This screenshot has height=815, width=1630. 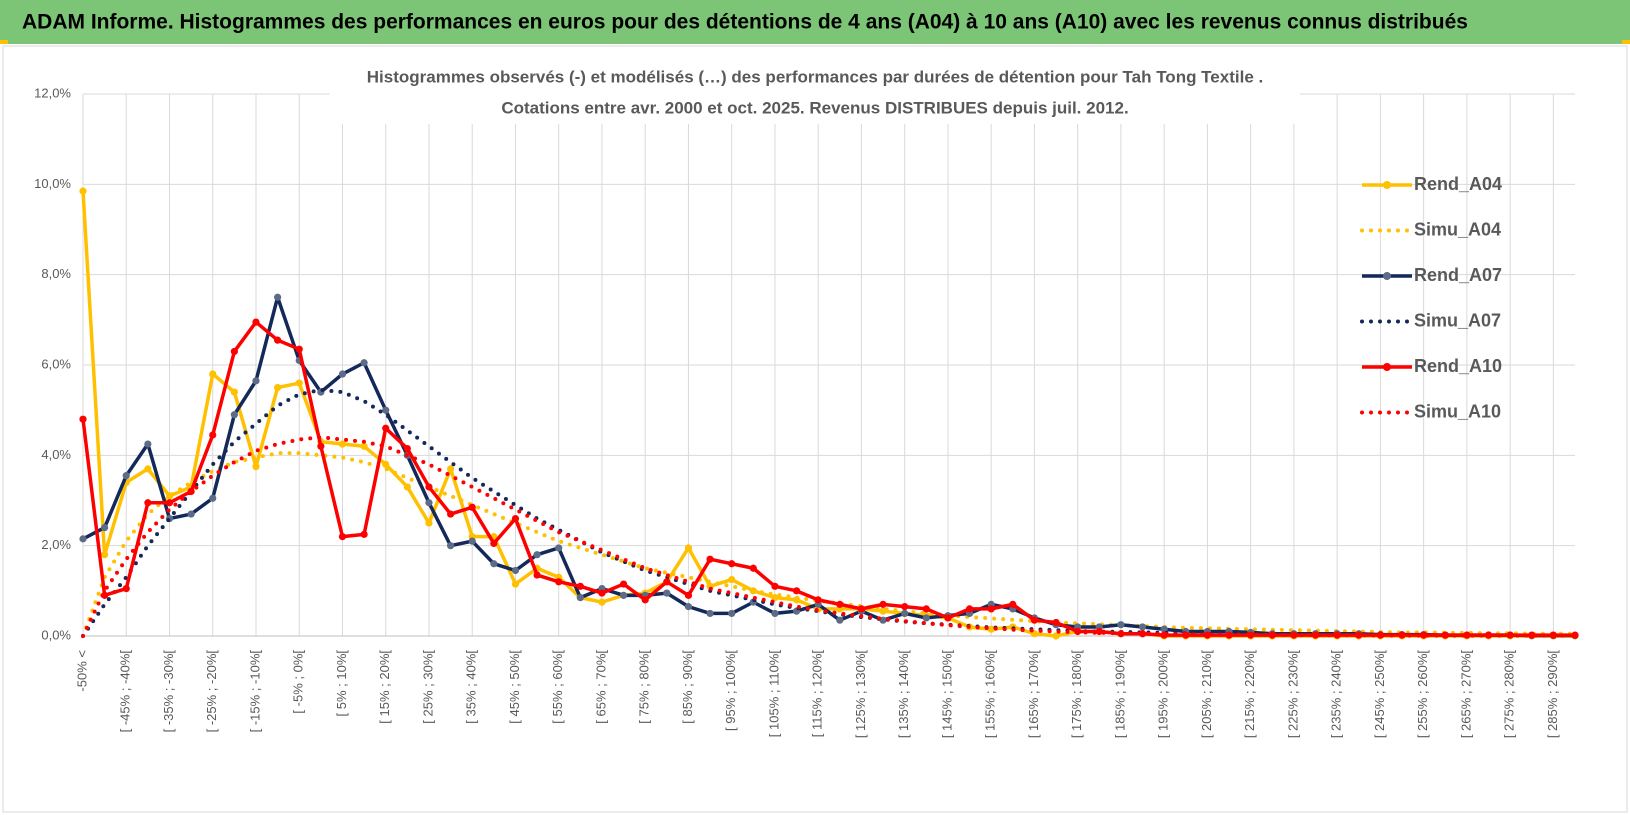 What do you see at coordinates (1076, 694) in the screenshot?
I see `x-tick-label: [ 175% ; 180%[` at bounding box center [1076, 694].